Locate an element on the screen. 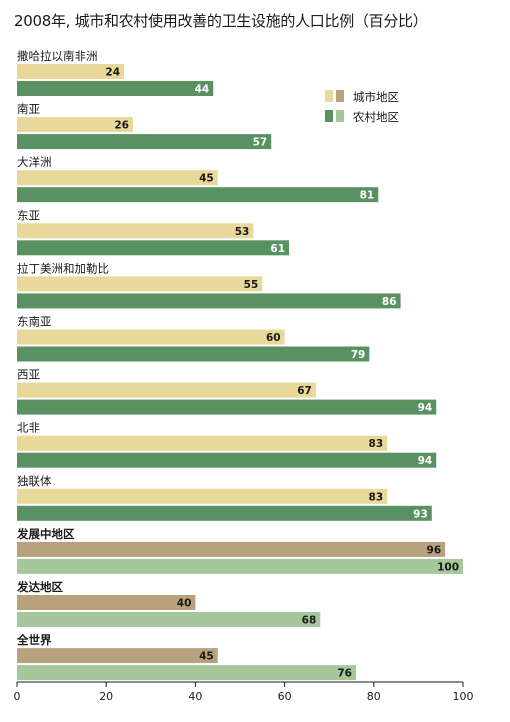  category-label: 独联体 is located at coordinates (34, 481).